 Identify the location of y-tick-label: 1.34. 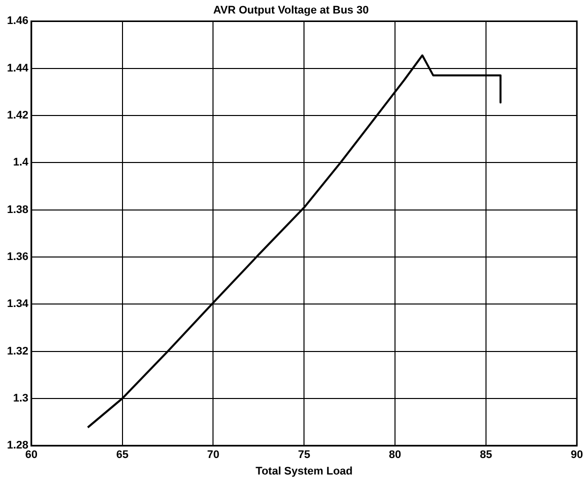
(18, 304).